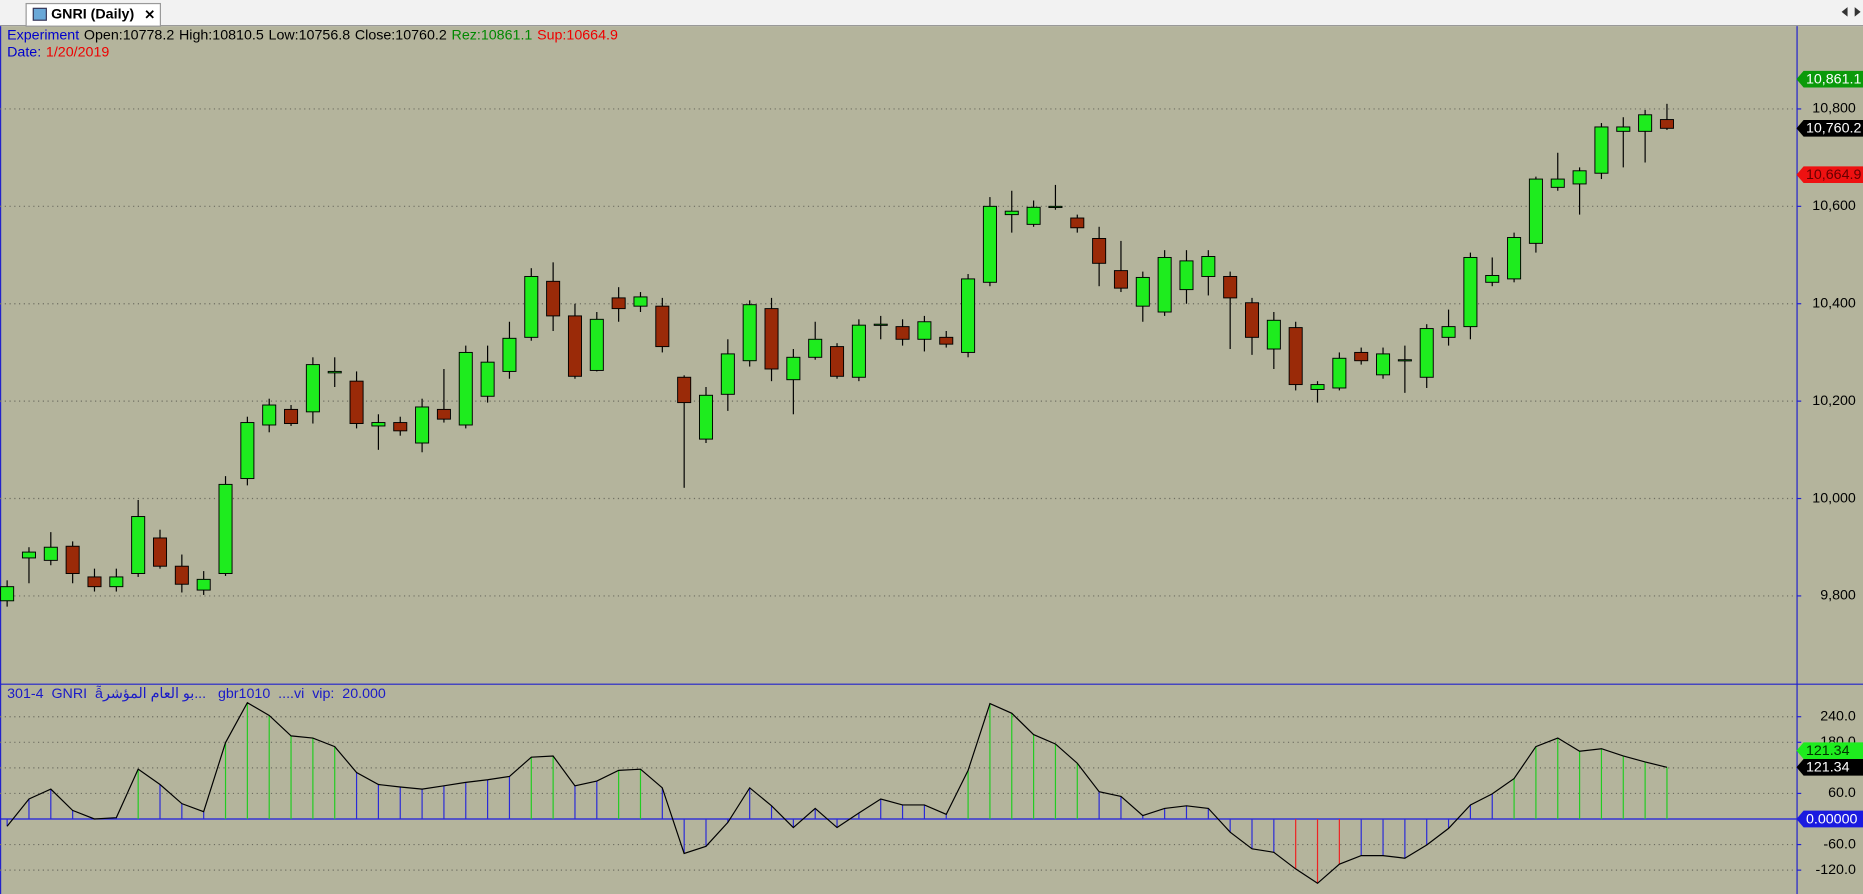 Image resolution: width=1863 pixels, height=894 pixels. What do you see at coordinates (325, 35) in the screenshot?
I see `header-field-value: 10756.8` at bounding box center [325, 35].